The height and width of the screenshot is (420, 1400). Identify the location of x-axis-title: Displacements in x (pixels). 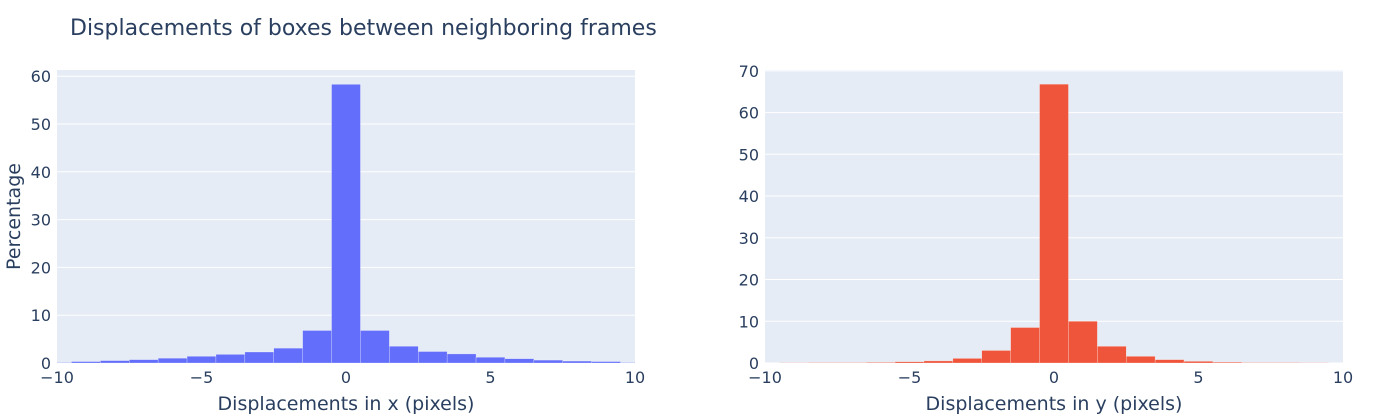
(346, 404).